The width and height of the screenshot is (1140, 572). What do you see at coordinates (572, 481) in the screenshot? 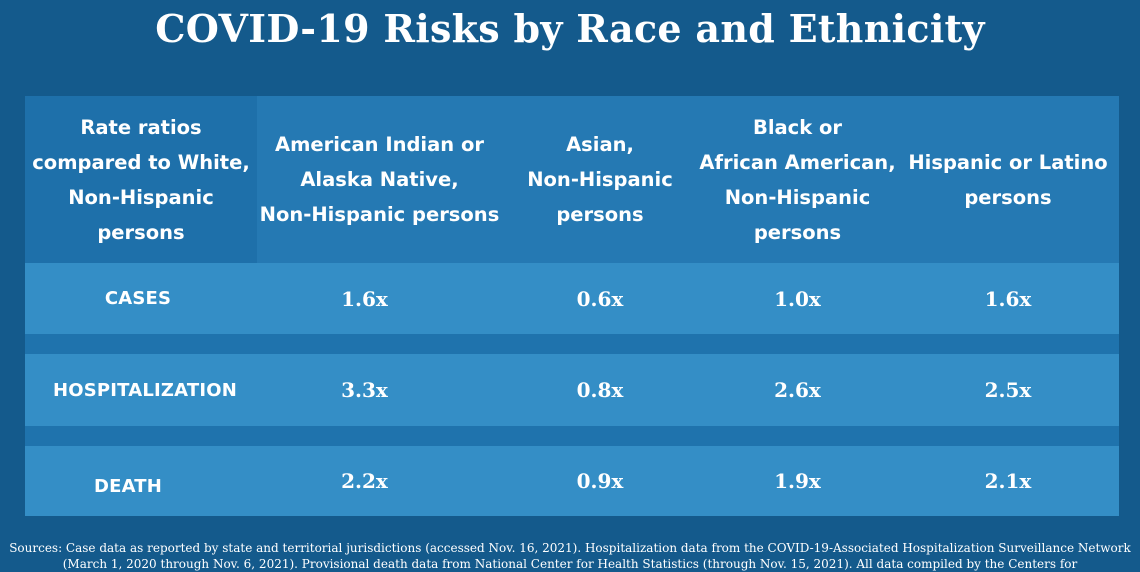
I see `table-row-death: DEATH 2.2x 0.9x 1.9x 2.1x` at bounding box center [572, 481].